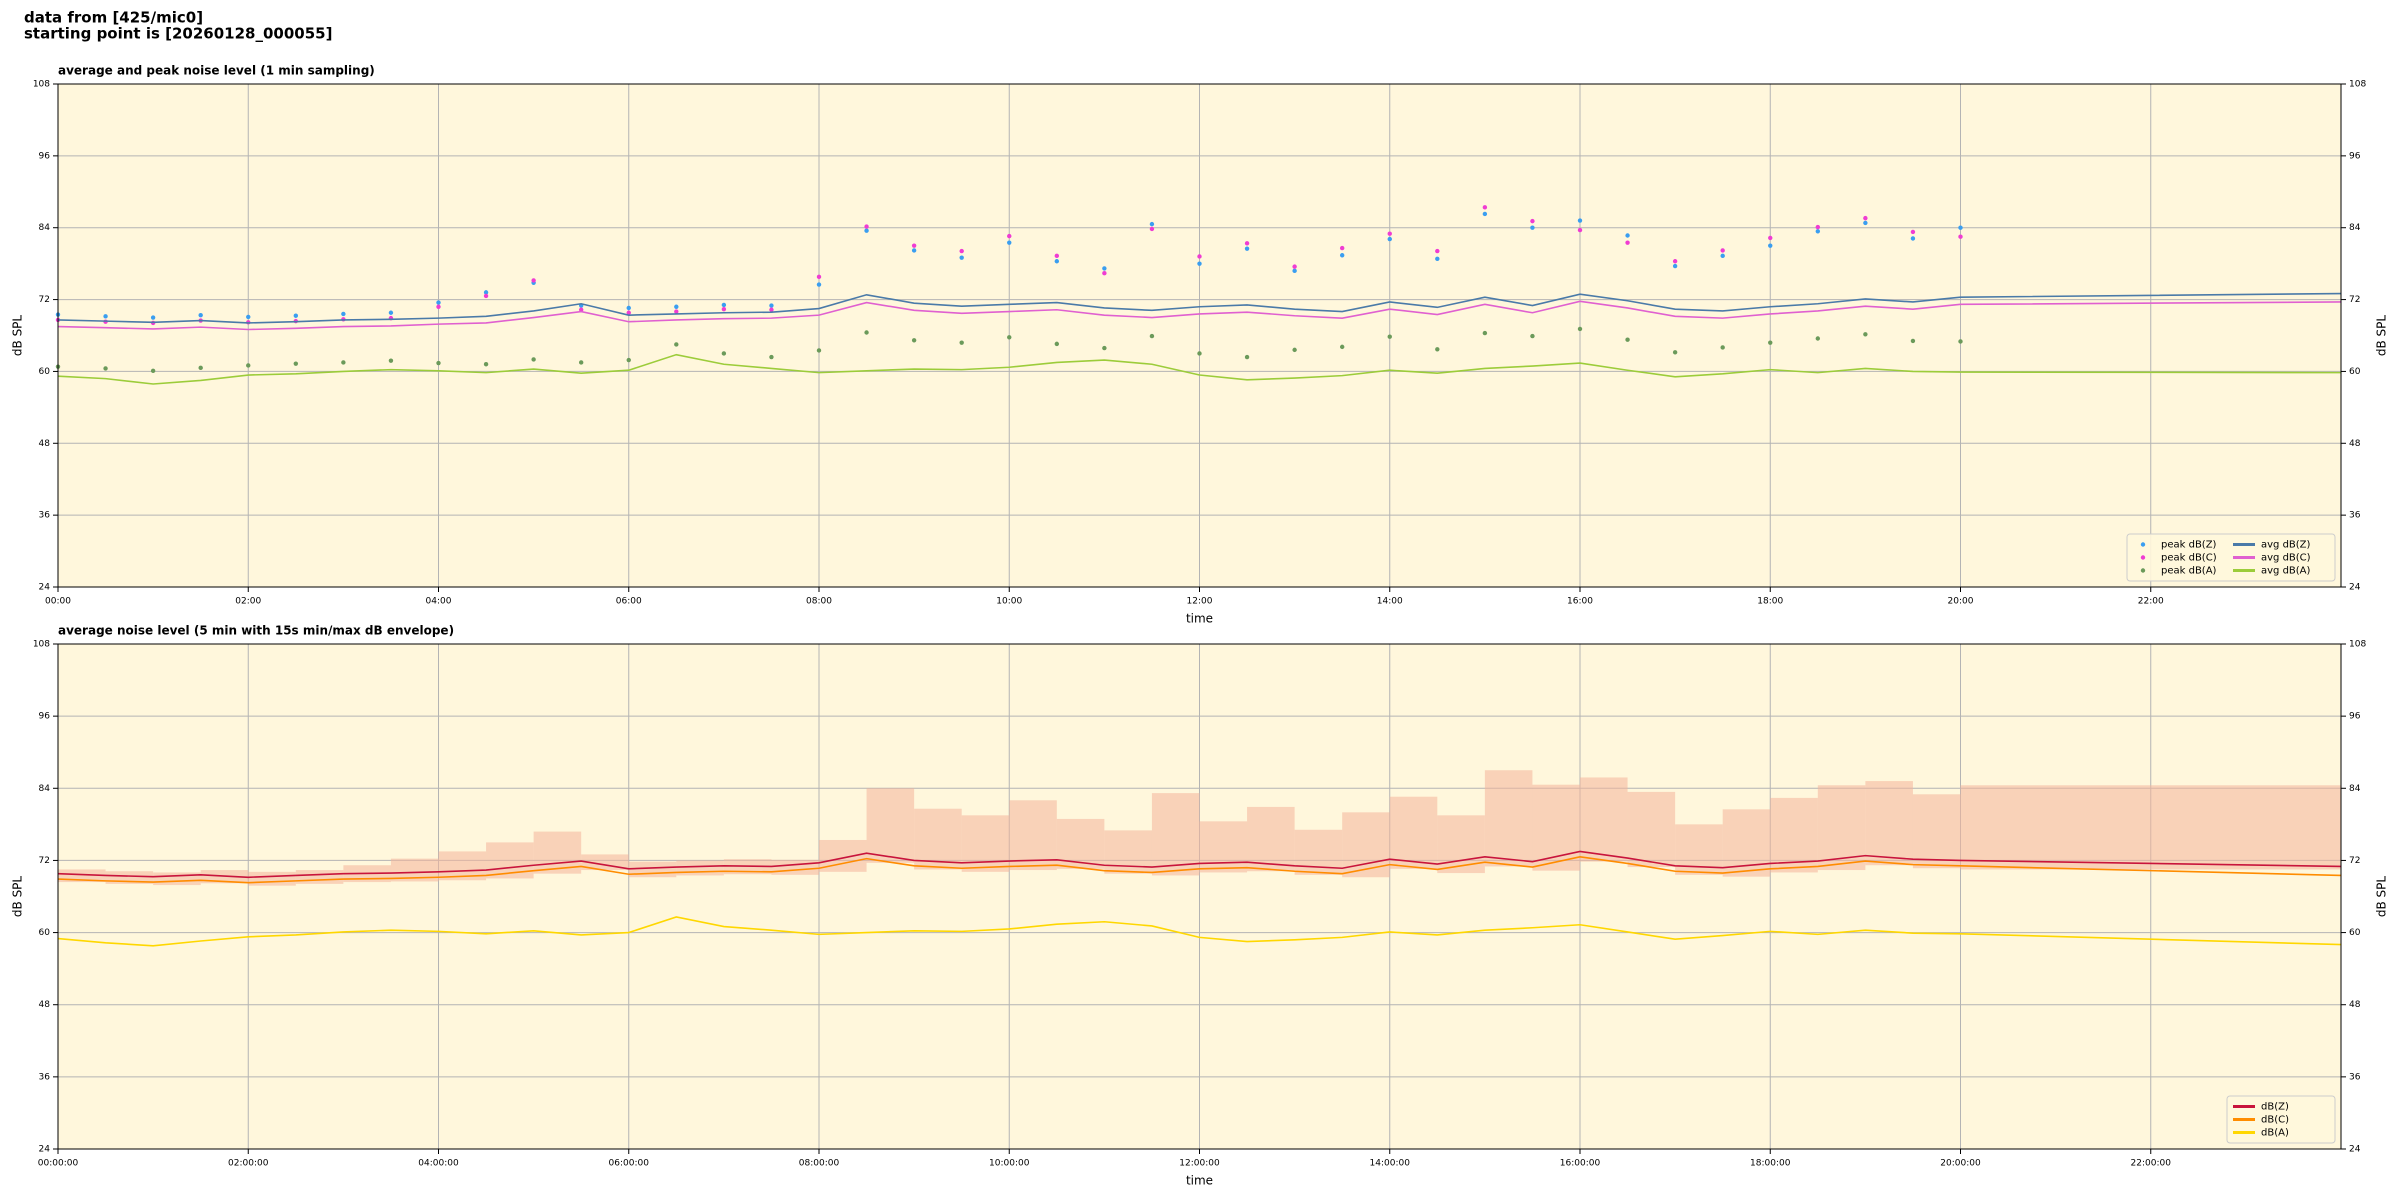  What do you see at coordinates (2275, 1133) in the screenshot?
I see `legend-label: dB(A)` at bounding box center [2275, 1133].